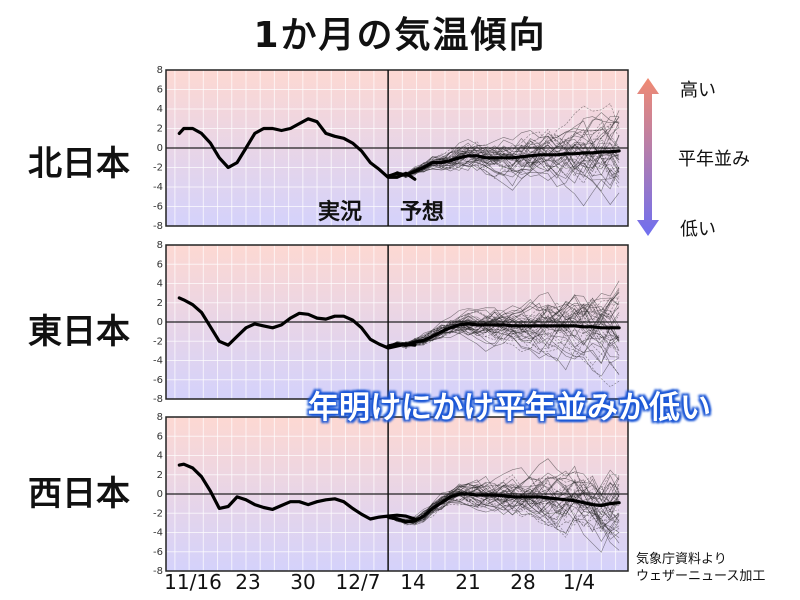 This screenshot has height=600, width=800. I want to click on legend-low-label: 低い, so click(698, 229).